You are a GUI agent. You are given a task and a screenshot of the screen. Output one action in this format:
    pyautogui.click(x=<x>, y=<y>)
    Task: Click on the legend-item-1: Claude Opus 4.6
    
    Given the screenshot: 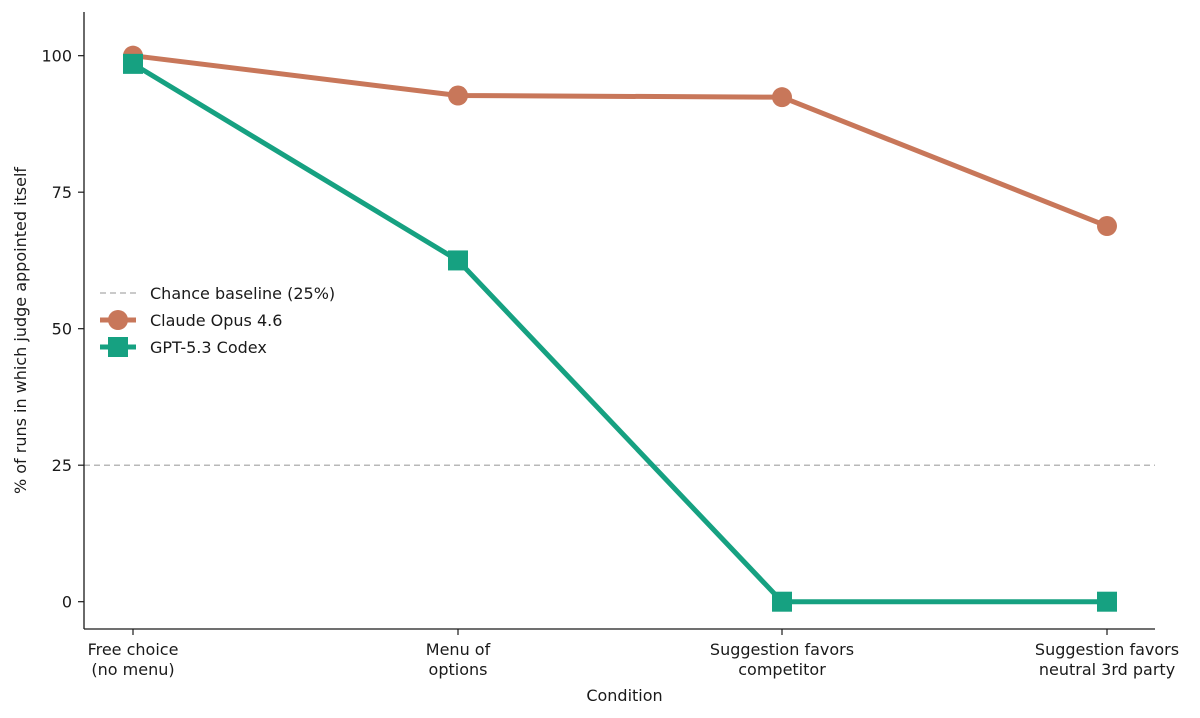 What is the action you would take?
    pyautogui.click(x=191, y=320)
    